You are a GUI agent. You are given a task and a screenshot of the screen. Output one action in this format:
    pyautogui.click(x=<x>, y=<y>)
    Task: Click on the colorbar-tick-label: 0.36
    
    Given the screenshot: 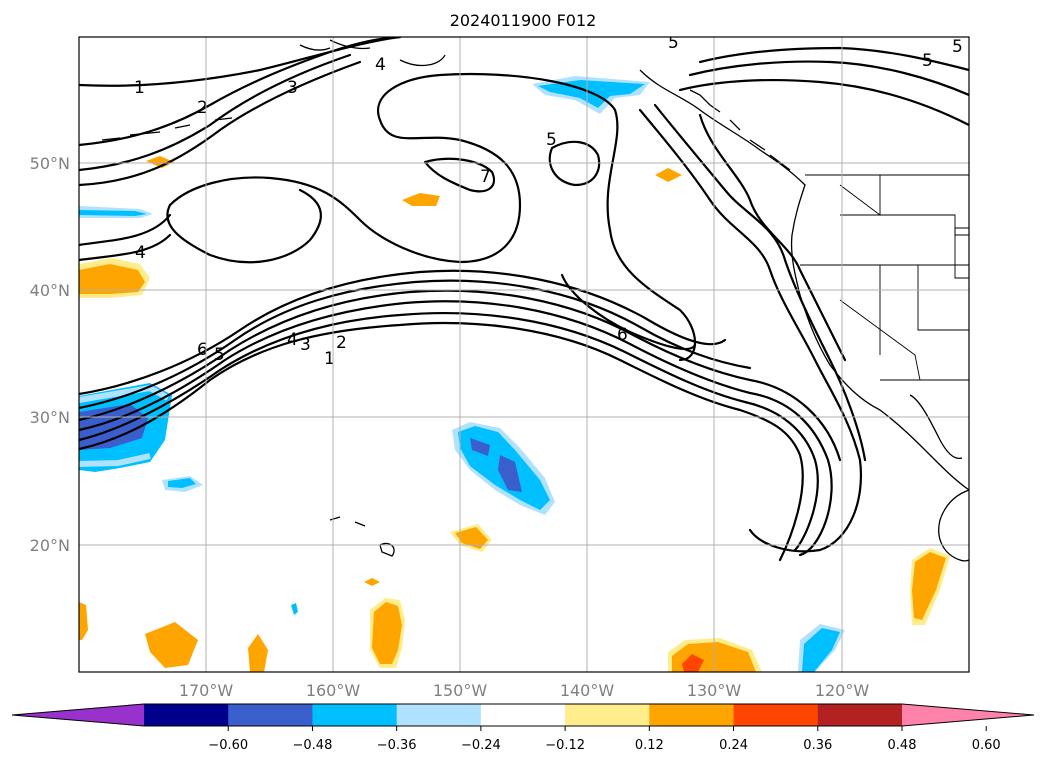 What is the action you would take?
    pyautogui.click(x=817, y=745)
    